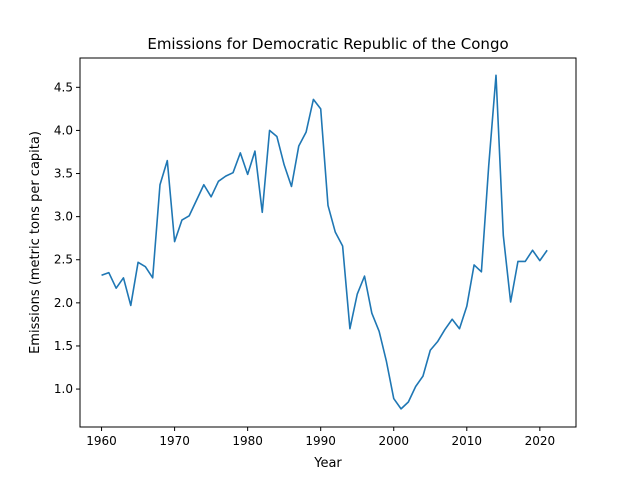 The height and width of the screenshot is (480, 640). I want to click on y-tick-label: 4.0, so click(63, 130).